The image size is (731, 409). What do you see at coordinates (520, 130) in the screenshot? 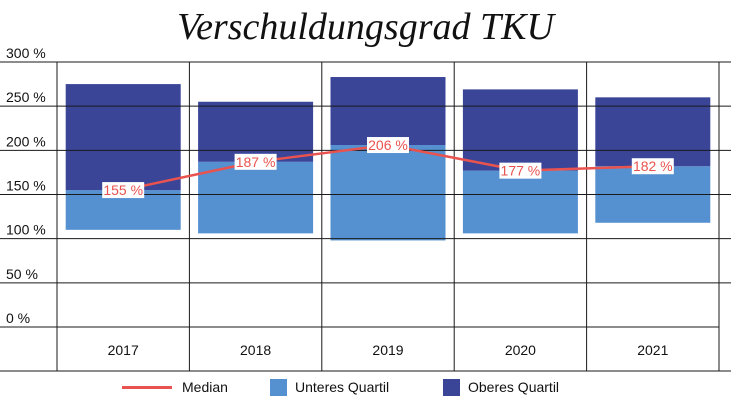
I see `bar-upper-quartile-2020` at bounding box center [520, 130].